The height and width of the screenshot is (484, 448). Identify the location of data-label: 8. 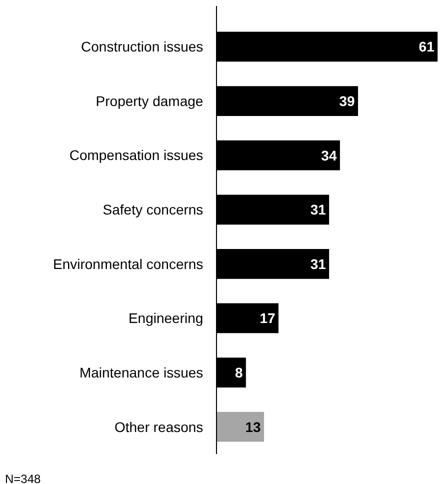
(238, 372).